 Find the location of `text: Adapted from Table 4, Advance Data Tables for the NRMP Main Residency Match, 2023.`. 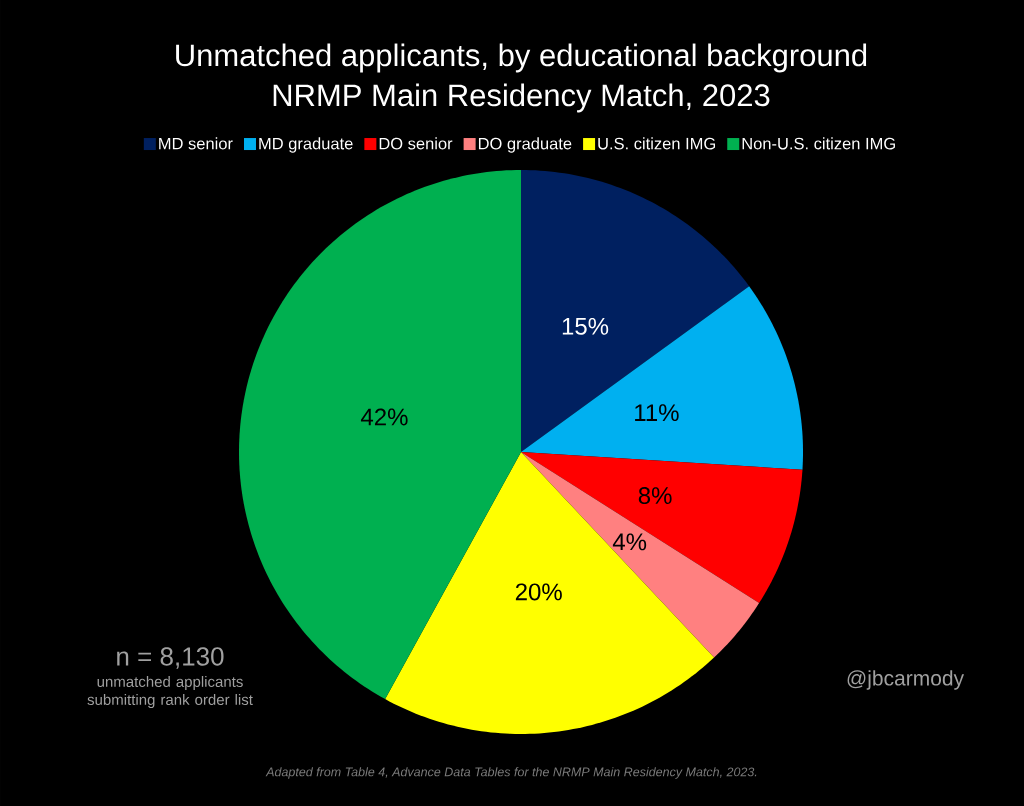

text: Adapted from Table 4, Advance Data Tables for the NRMP Main Residency Match, 2023. is located at coordinates (511, 773).